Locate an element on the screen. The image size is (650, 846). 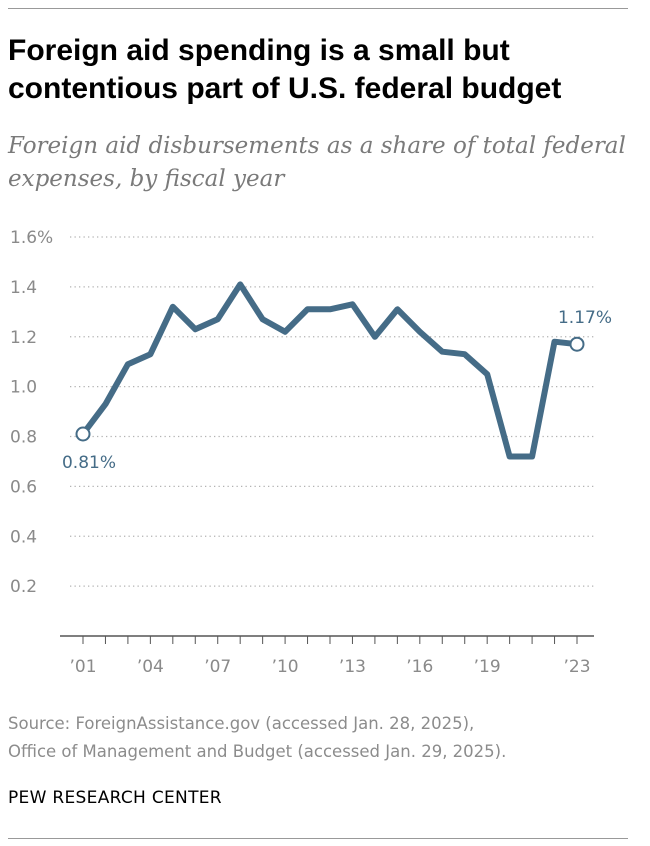
y-tick-label: 1.2 is located at coordinates (23, 338).